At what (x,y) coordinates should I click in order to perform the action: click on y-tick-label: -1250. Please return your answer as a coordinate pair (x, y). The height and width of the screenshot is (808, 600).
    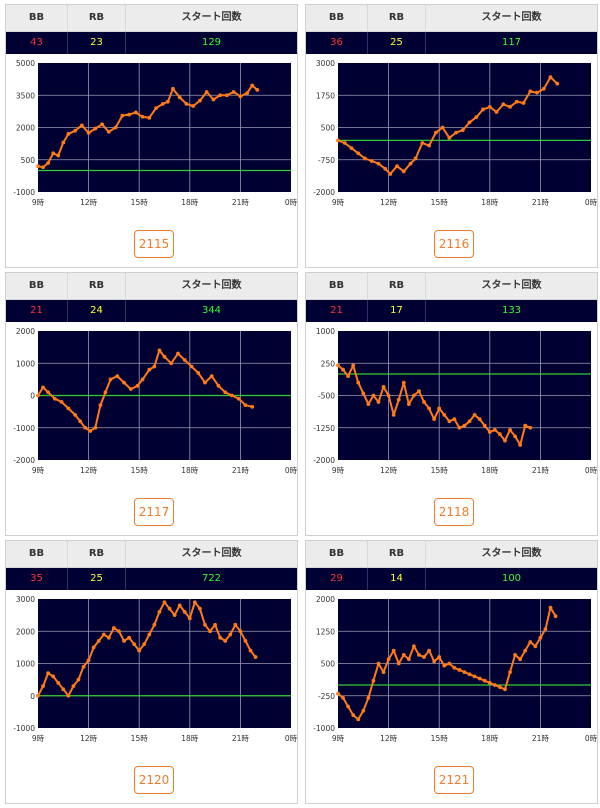
    Looking at the image, I should click on (324, 428).